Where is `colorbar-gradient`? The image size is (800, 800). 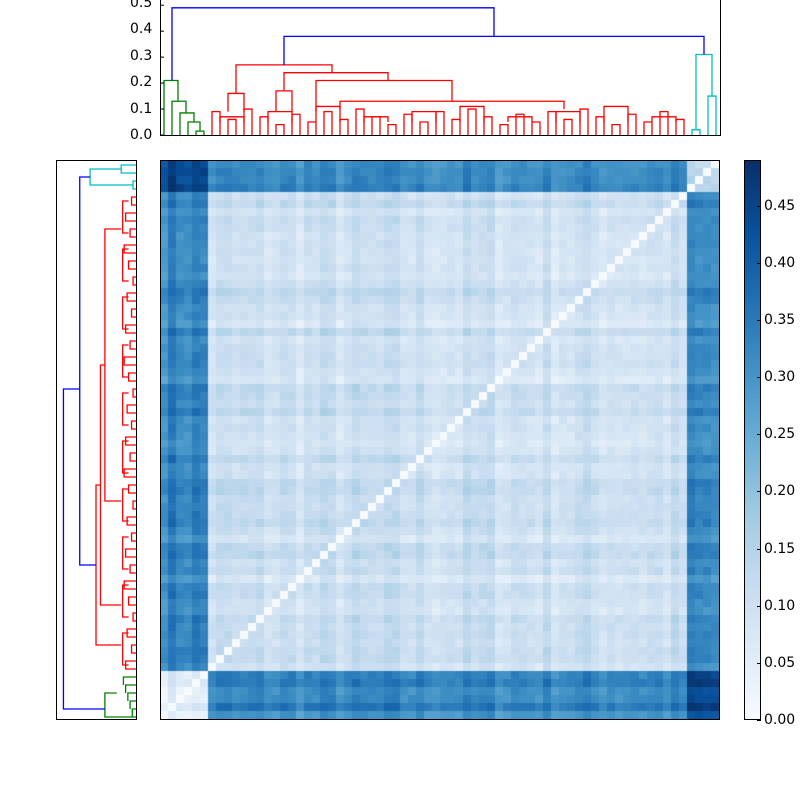
colorbar-gradient is located at coordinates (752, 440).